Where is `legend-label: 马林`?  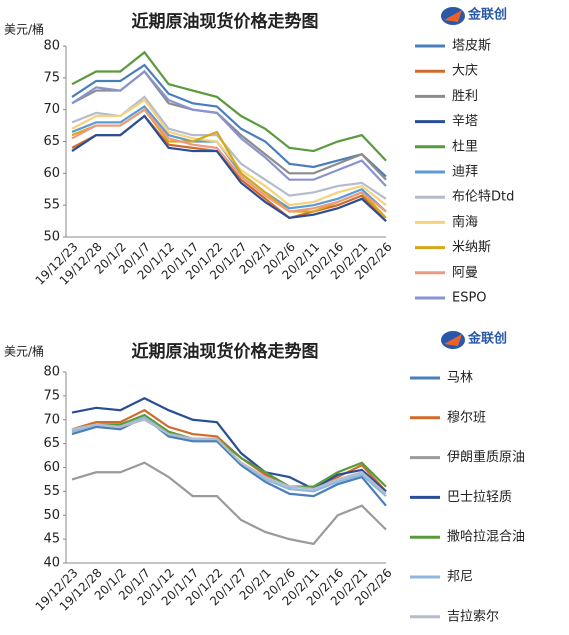 legend-label: 马林 is located at coordinates (460, 378).